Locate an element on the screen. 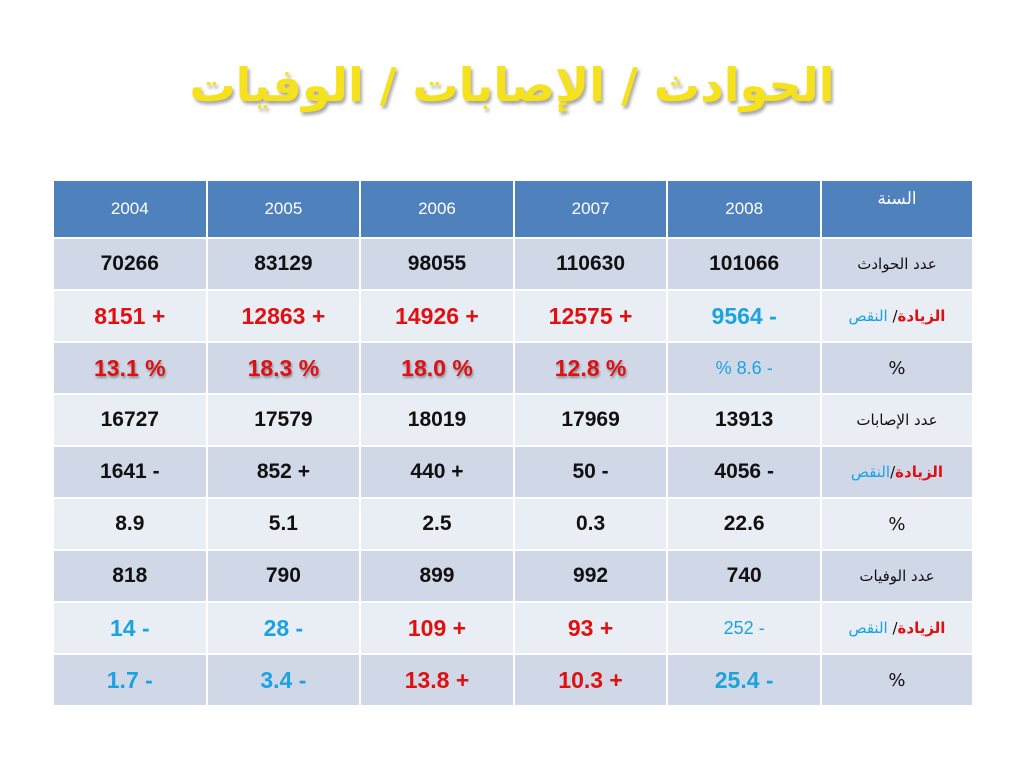  table-cell: 13913 is located at coordinates (744, 420).